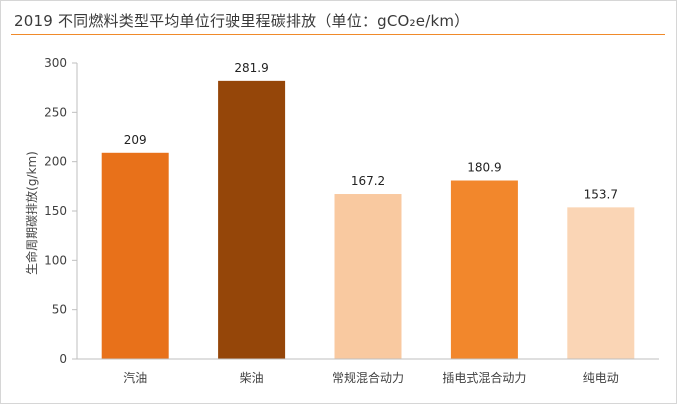  I want to click on y-axis-title: 生命周期碳排放(g/km), so click(31, 213).